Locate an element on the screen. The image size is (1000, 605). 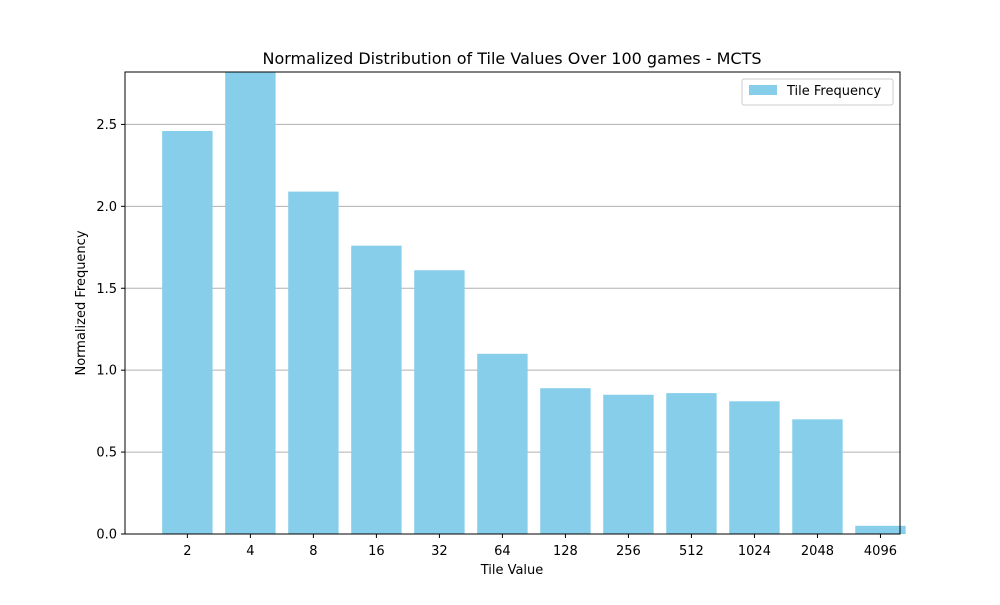
legend-box is located at coordinates (817, 92).